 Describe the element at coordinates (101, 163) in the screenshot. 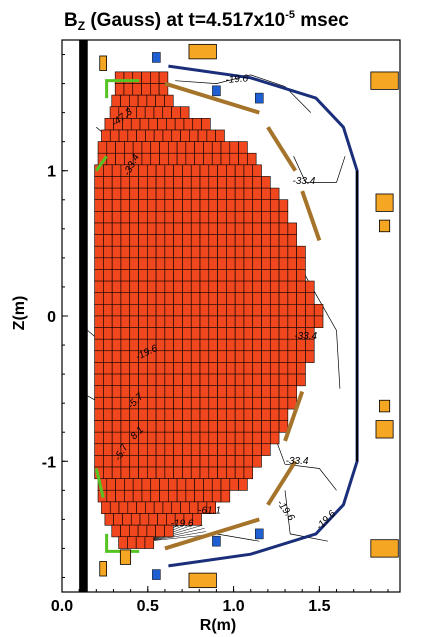

I see `divertor-plate` at that location.